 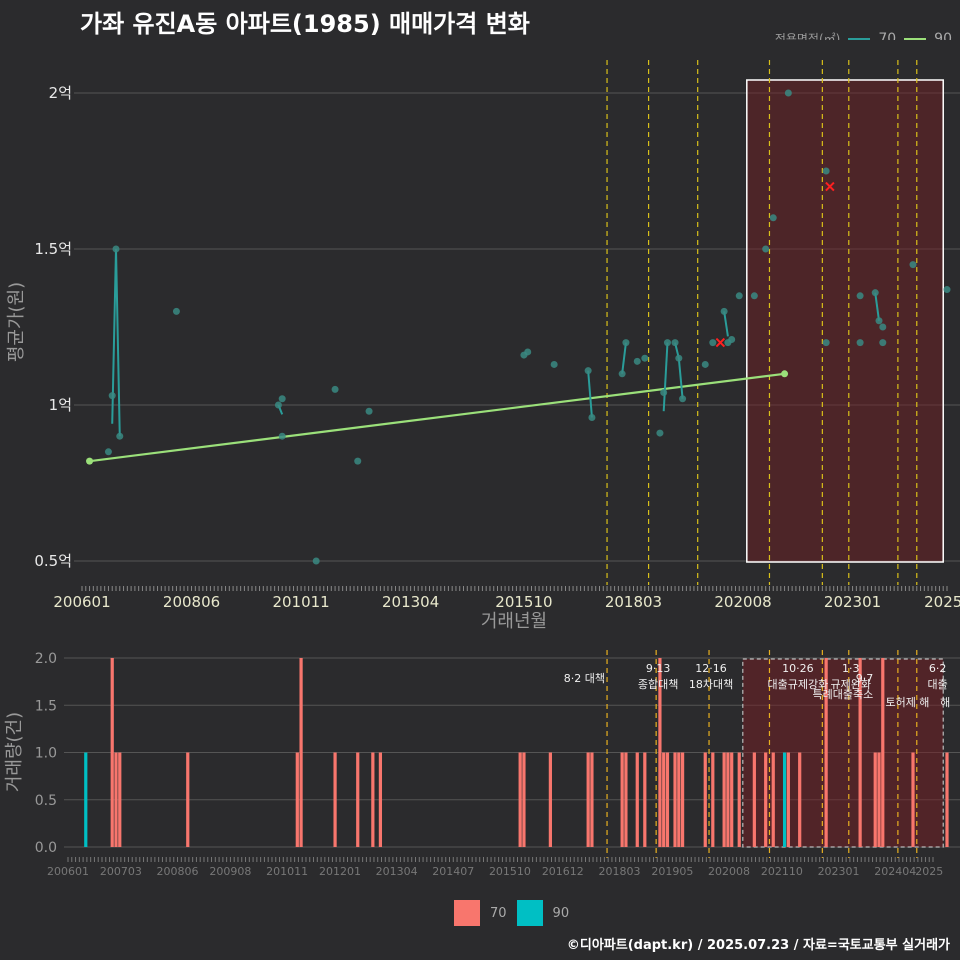 What do you see at coordinates (230, 871) in the screenshot?
I see `x2-tick-label: 200908` at bounding box center [230, 871].